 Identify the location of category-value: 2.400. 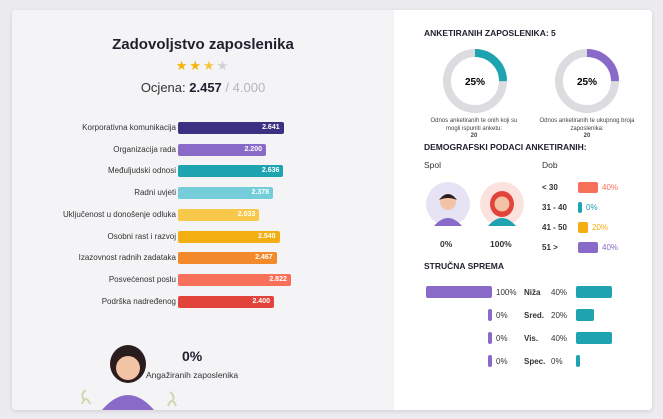
(261, 301).